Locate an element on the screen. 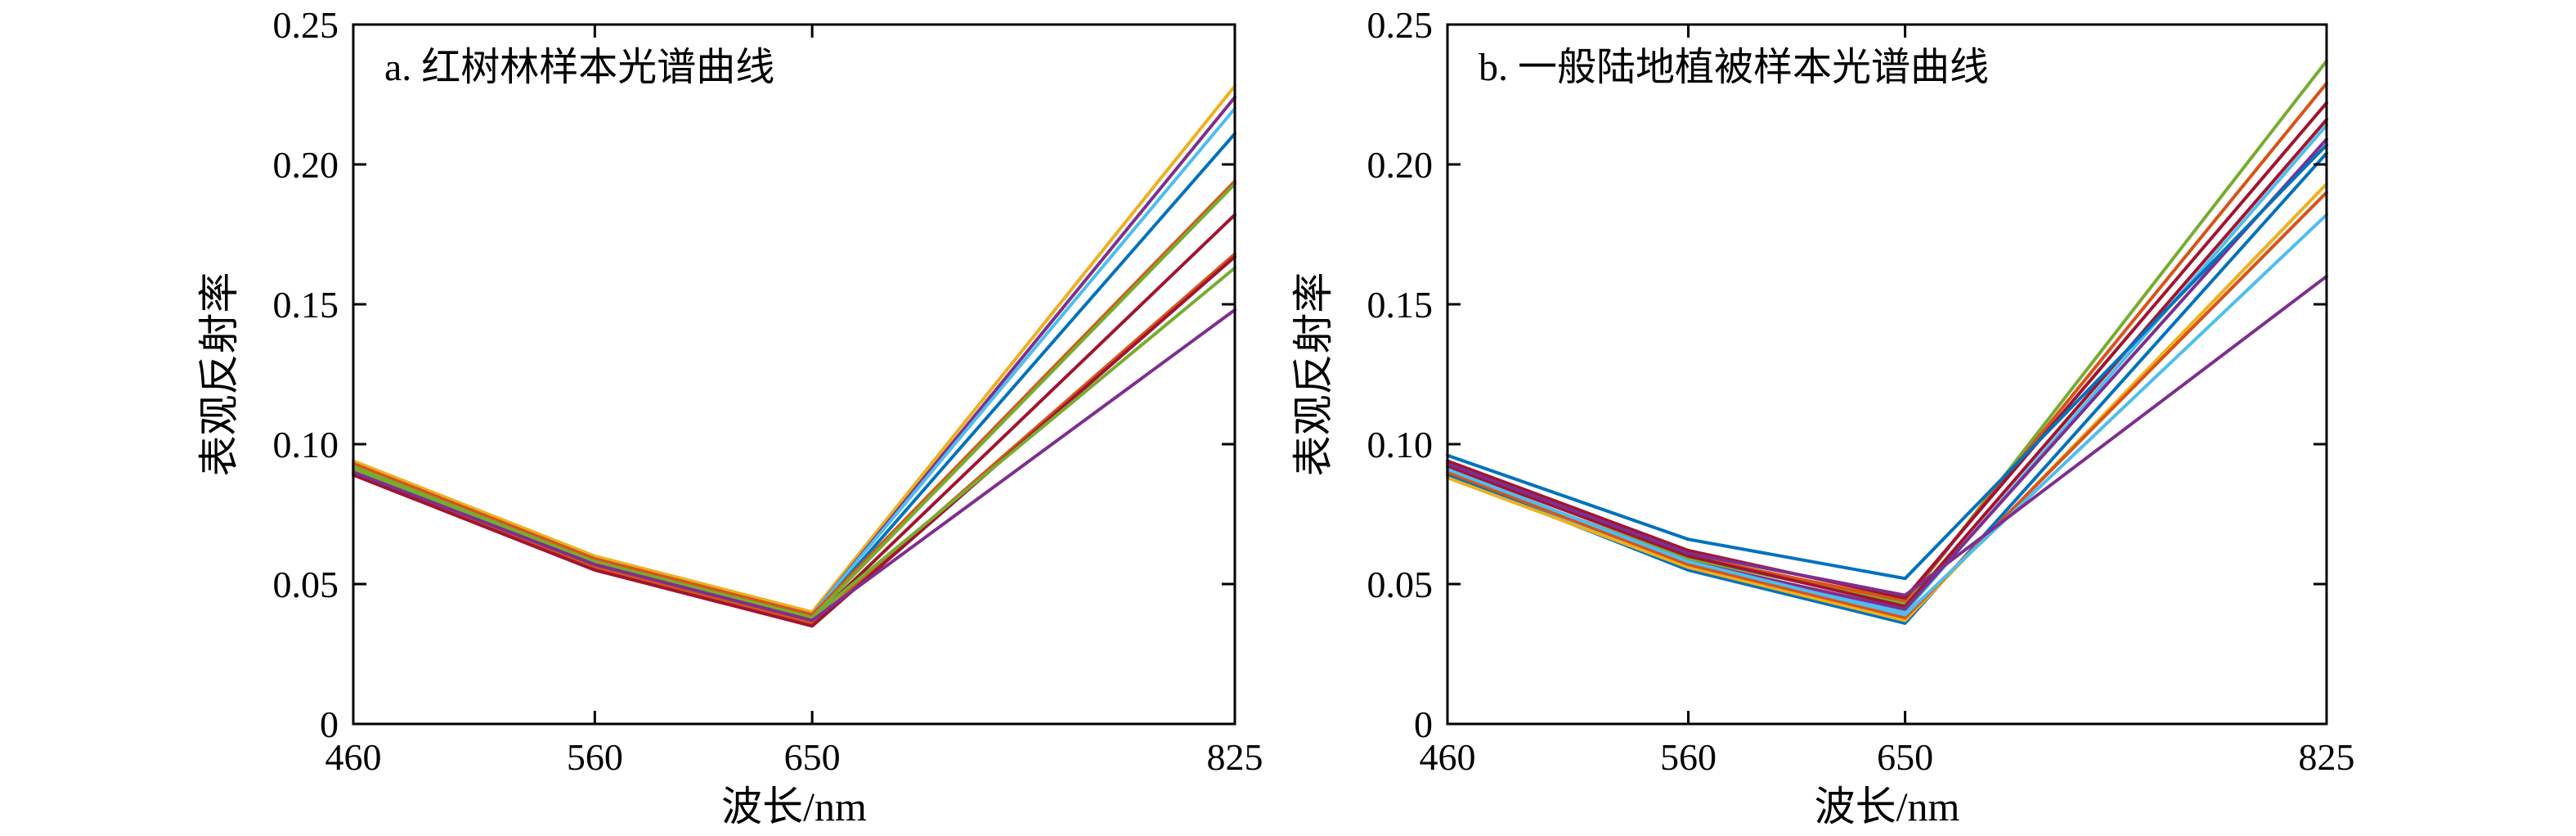 The image size is (2576, 836). panel-title: b. 一般陆地植被样本光谱曲线 is located at coordinates (1734, 67).